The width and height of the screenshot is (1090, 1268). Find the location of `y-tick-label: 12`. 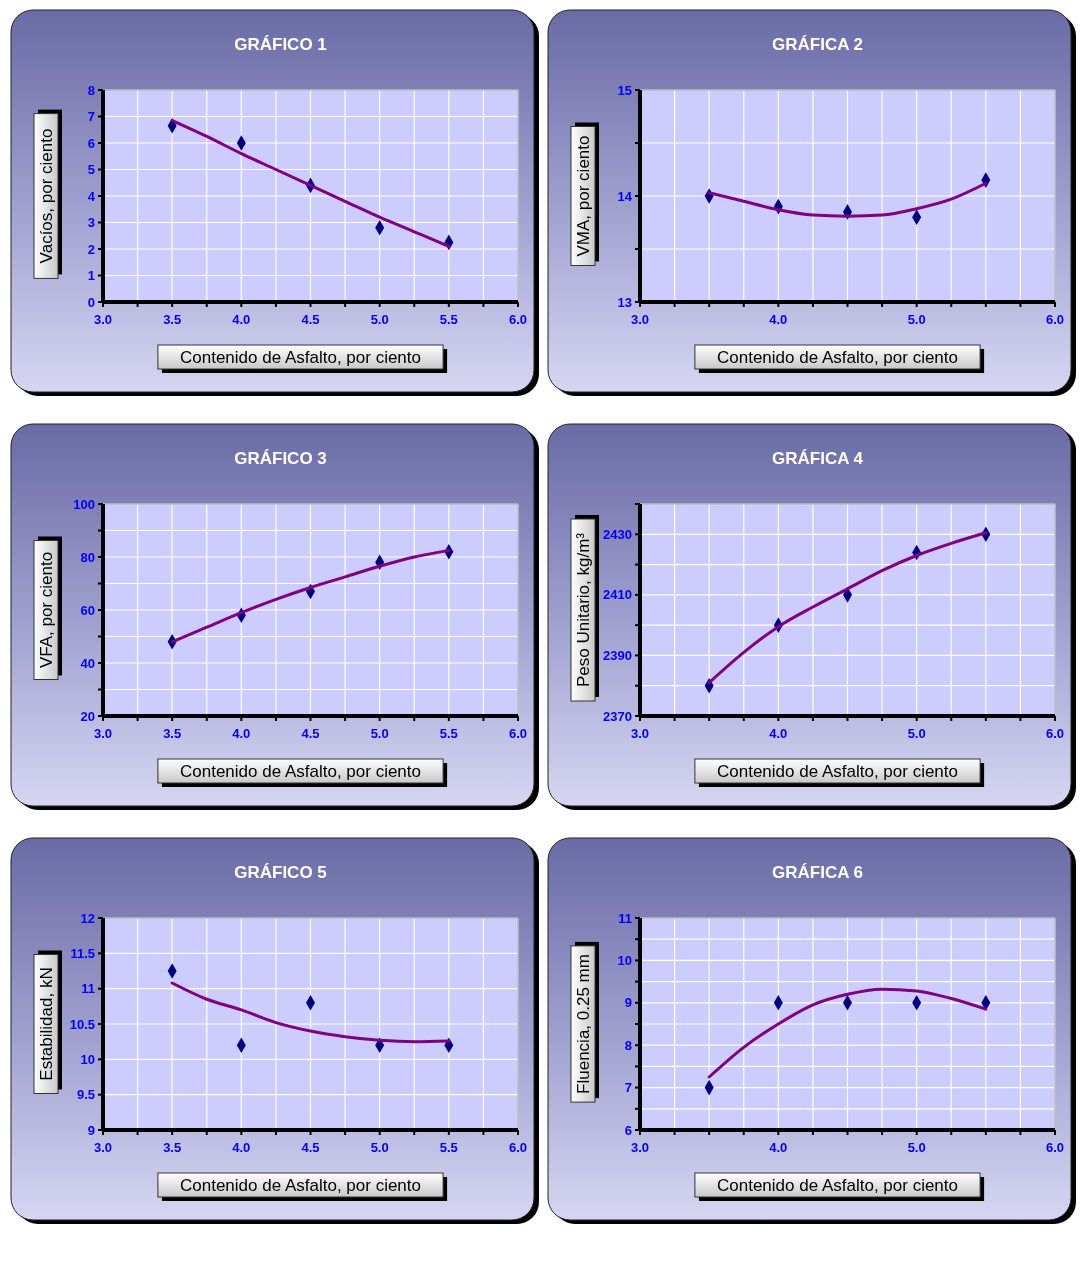

y-tick-label: 12 is located at coordinates (87, 918).